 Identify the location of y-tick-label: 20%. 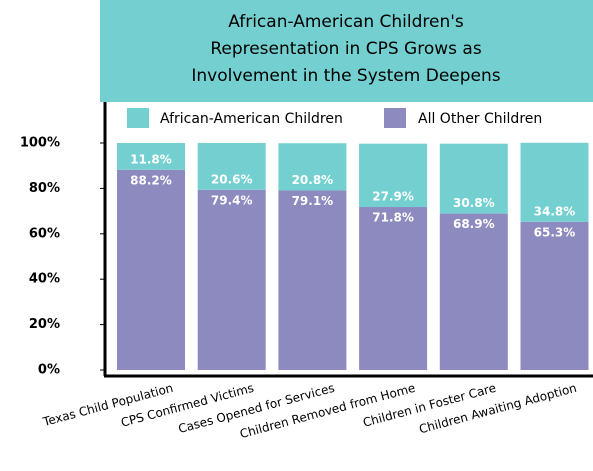
(44, 324).